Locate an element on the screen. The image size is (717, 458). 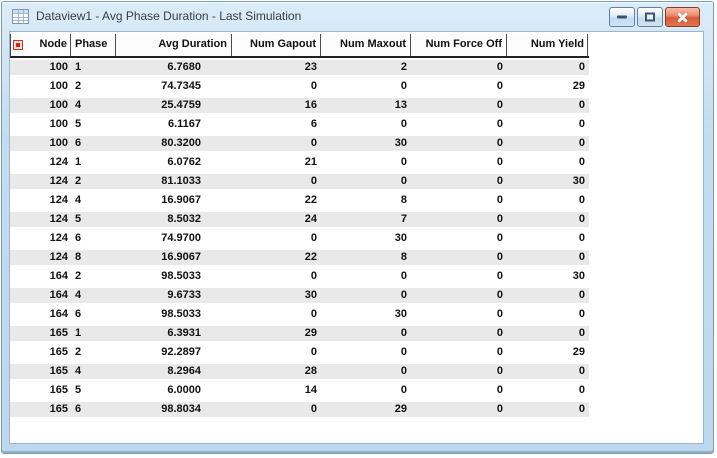
column-header-num-maxout: Num Maxout is located at coordinates (366, 45).